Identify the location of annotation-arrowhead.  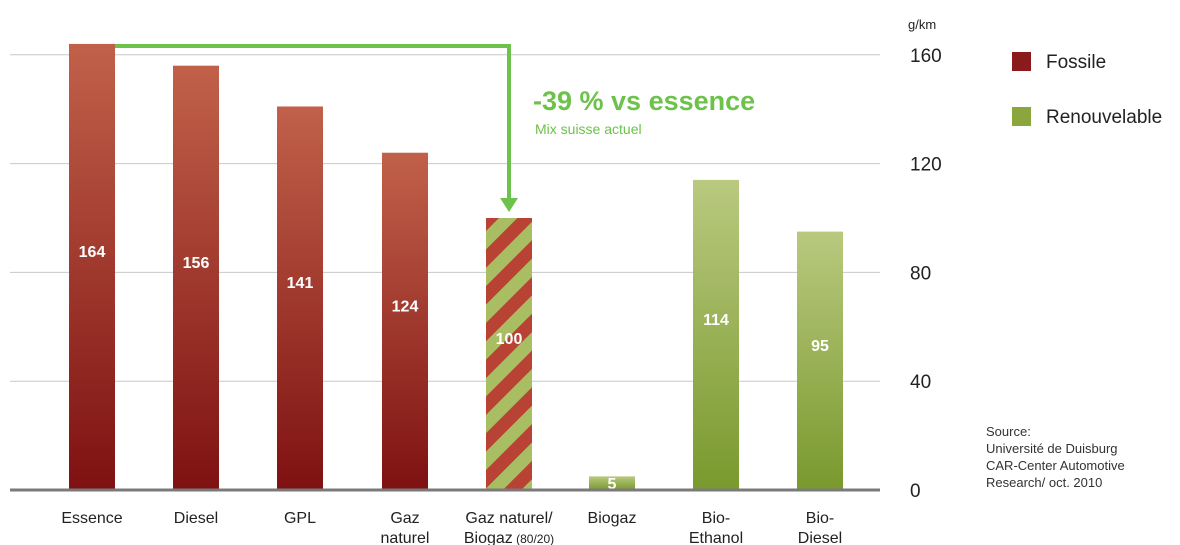
(509, 205).